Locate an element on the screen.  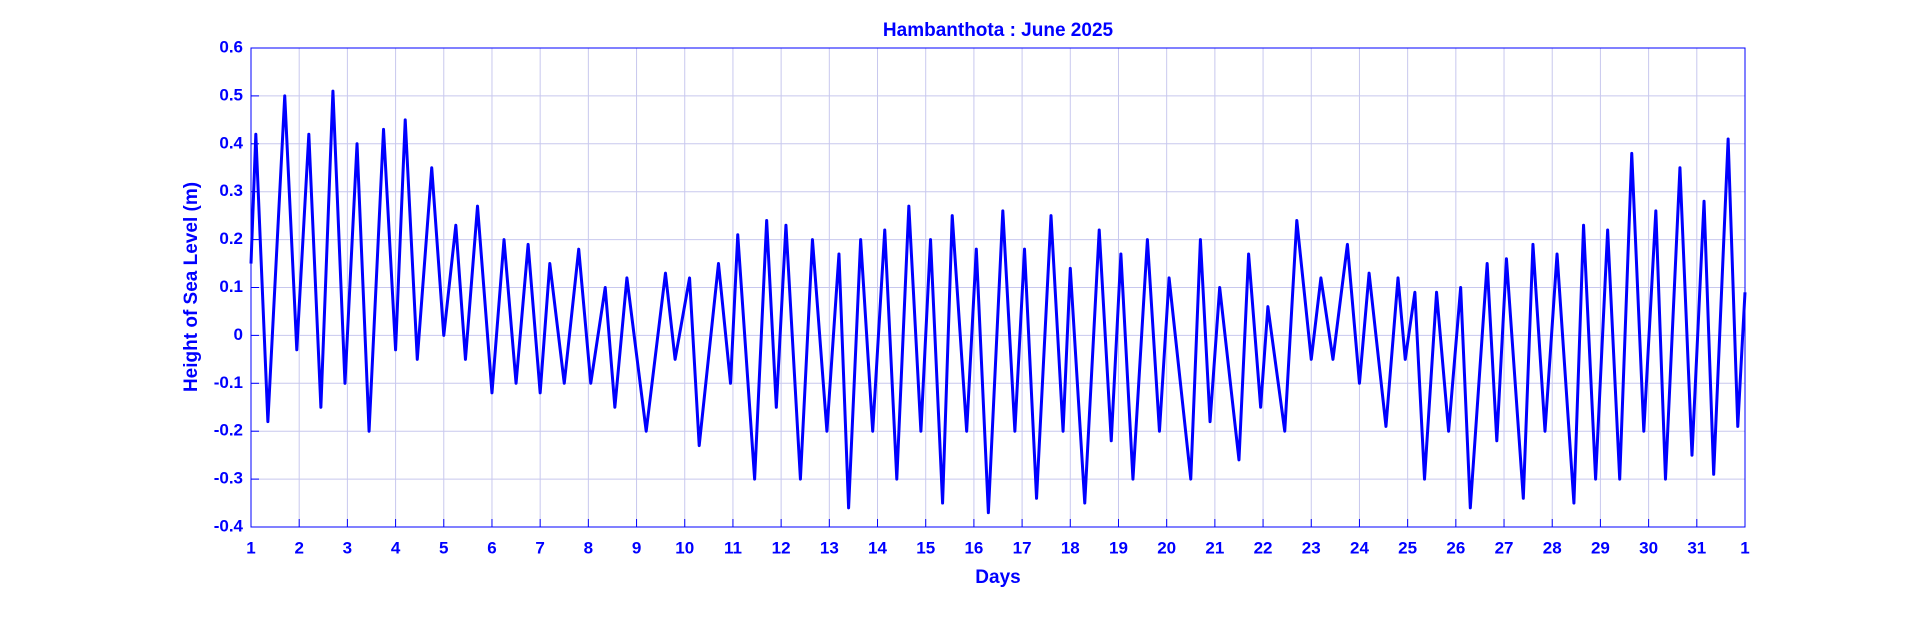
y-axis-label: Height of Sea Level (m) is located at coordinates (191, 287).